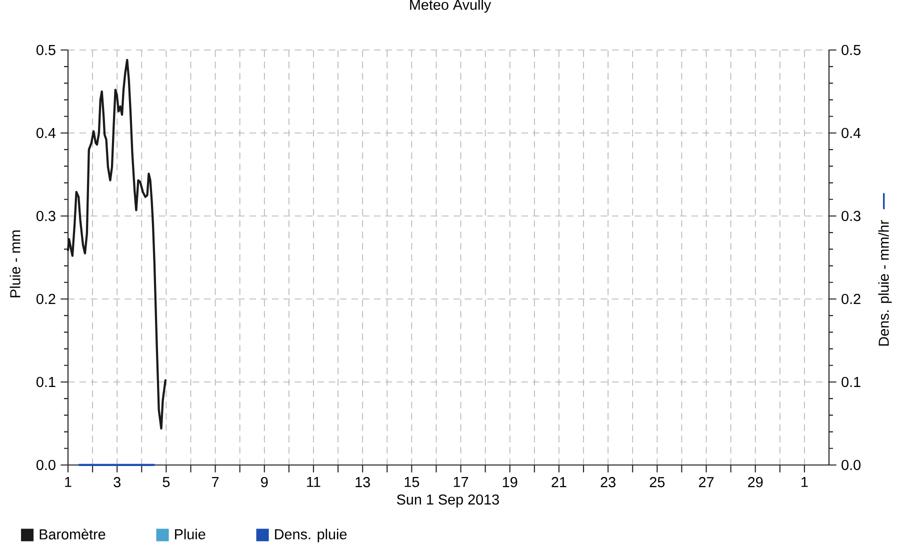 Image resolution: width=900 pixels, height=560 pixels. Describe the element at coordinates (706, 482) in the screenshot. I see `x-tick-label: 27` at that location.